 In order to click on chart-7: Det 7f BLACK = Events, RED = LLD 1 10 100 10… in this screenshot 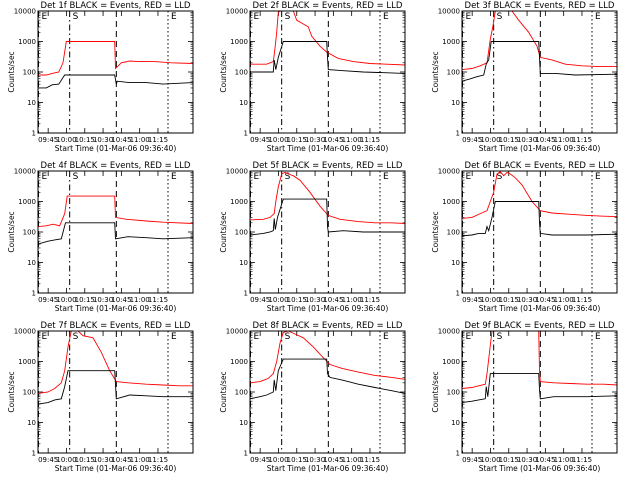, I will do `click(100, 397)`.